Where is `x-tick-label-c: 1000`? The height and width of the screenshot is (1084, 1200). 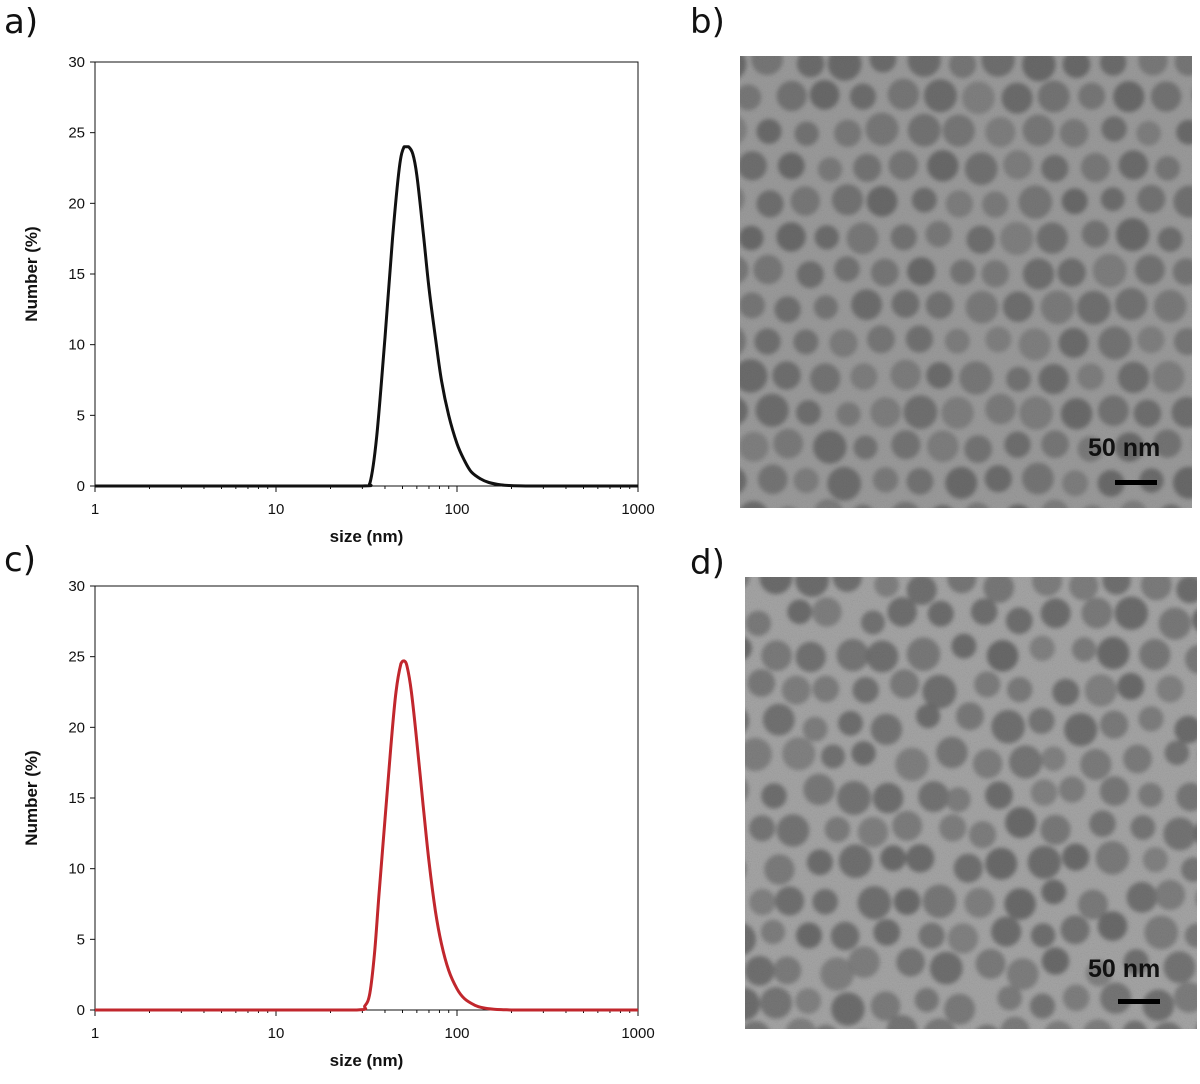 x-tick-label-c: 1000 is located at coordinates (637, 1033).